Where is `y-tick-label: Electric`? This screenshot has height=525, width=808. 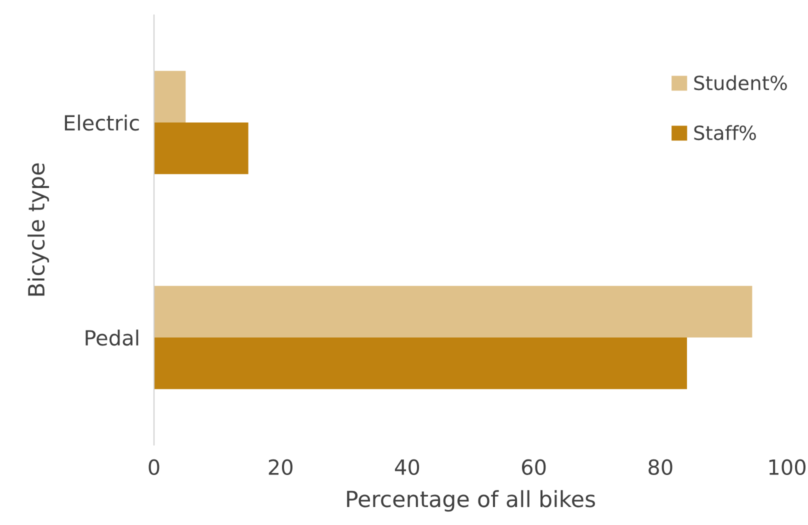 y-tick-label: Electric is located at coordinates (101, 122).